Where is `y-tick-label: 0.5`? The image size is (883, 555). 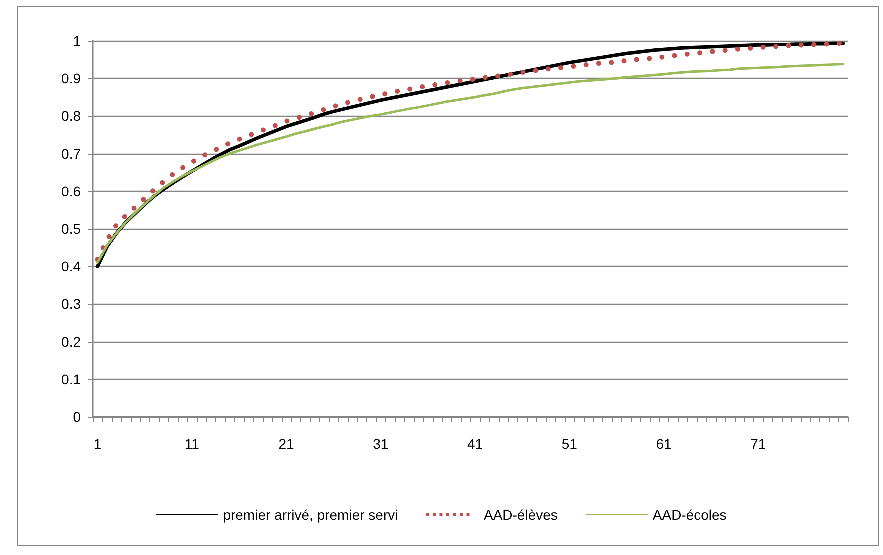
y-tick-label: 0.5 is located at coordinates (72, 229).